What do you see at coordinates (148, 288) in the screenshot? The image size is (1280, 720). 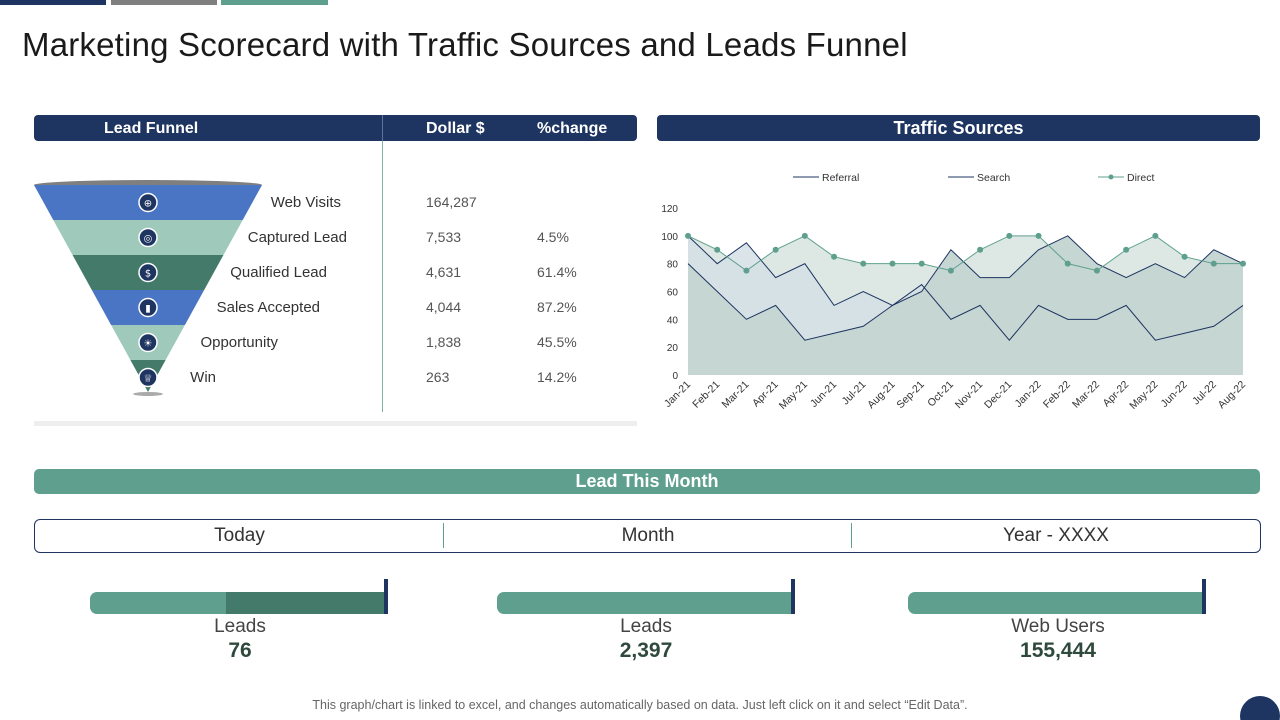 I see `lead-funnel-graphic: ⊕ ◎ $ ▮ ☀ ♕` at bounding box center [148, 288].